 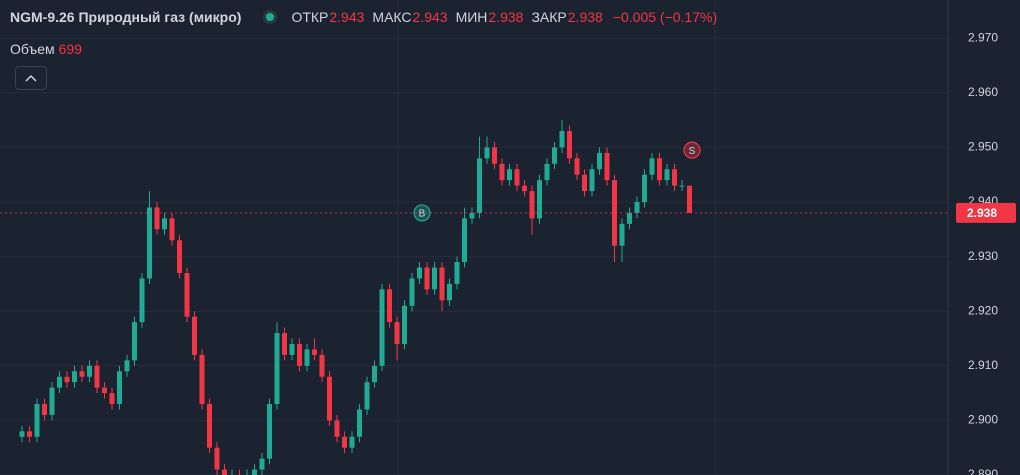 What do you see at coordinates (983, 420) in the screenshot?
I see `y-tick-label: 2.900` at bounding box center [983, 420].